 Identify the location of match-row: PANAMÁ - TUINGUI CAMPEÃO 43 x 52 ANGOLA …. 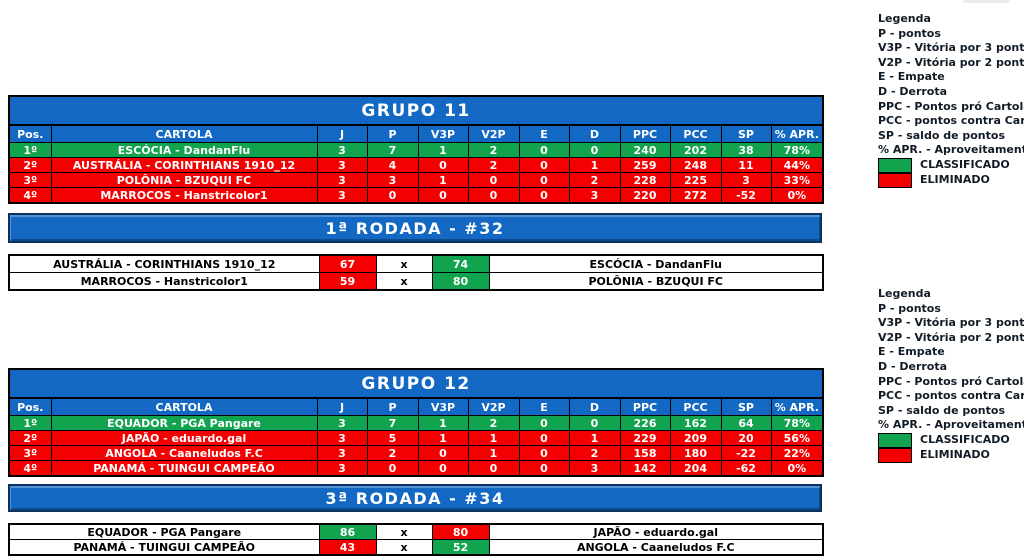
(416, 547).